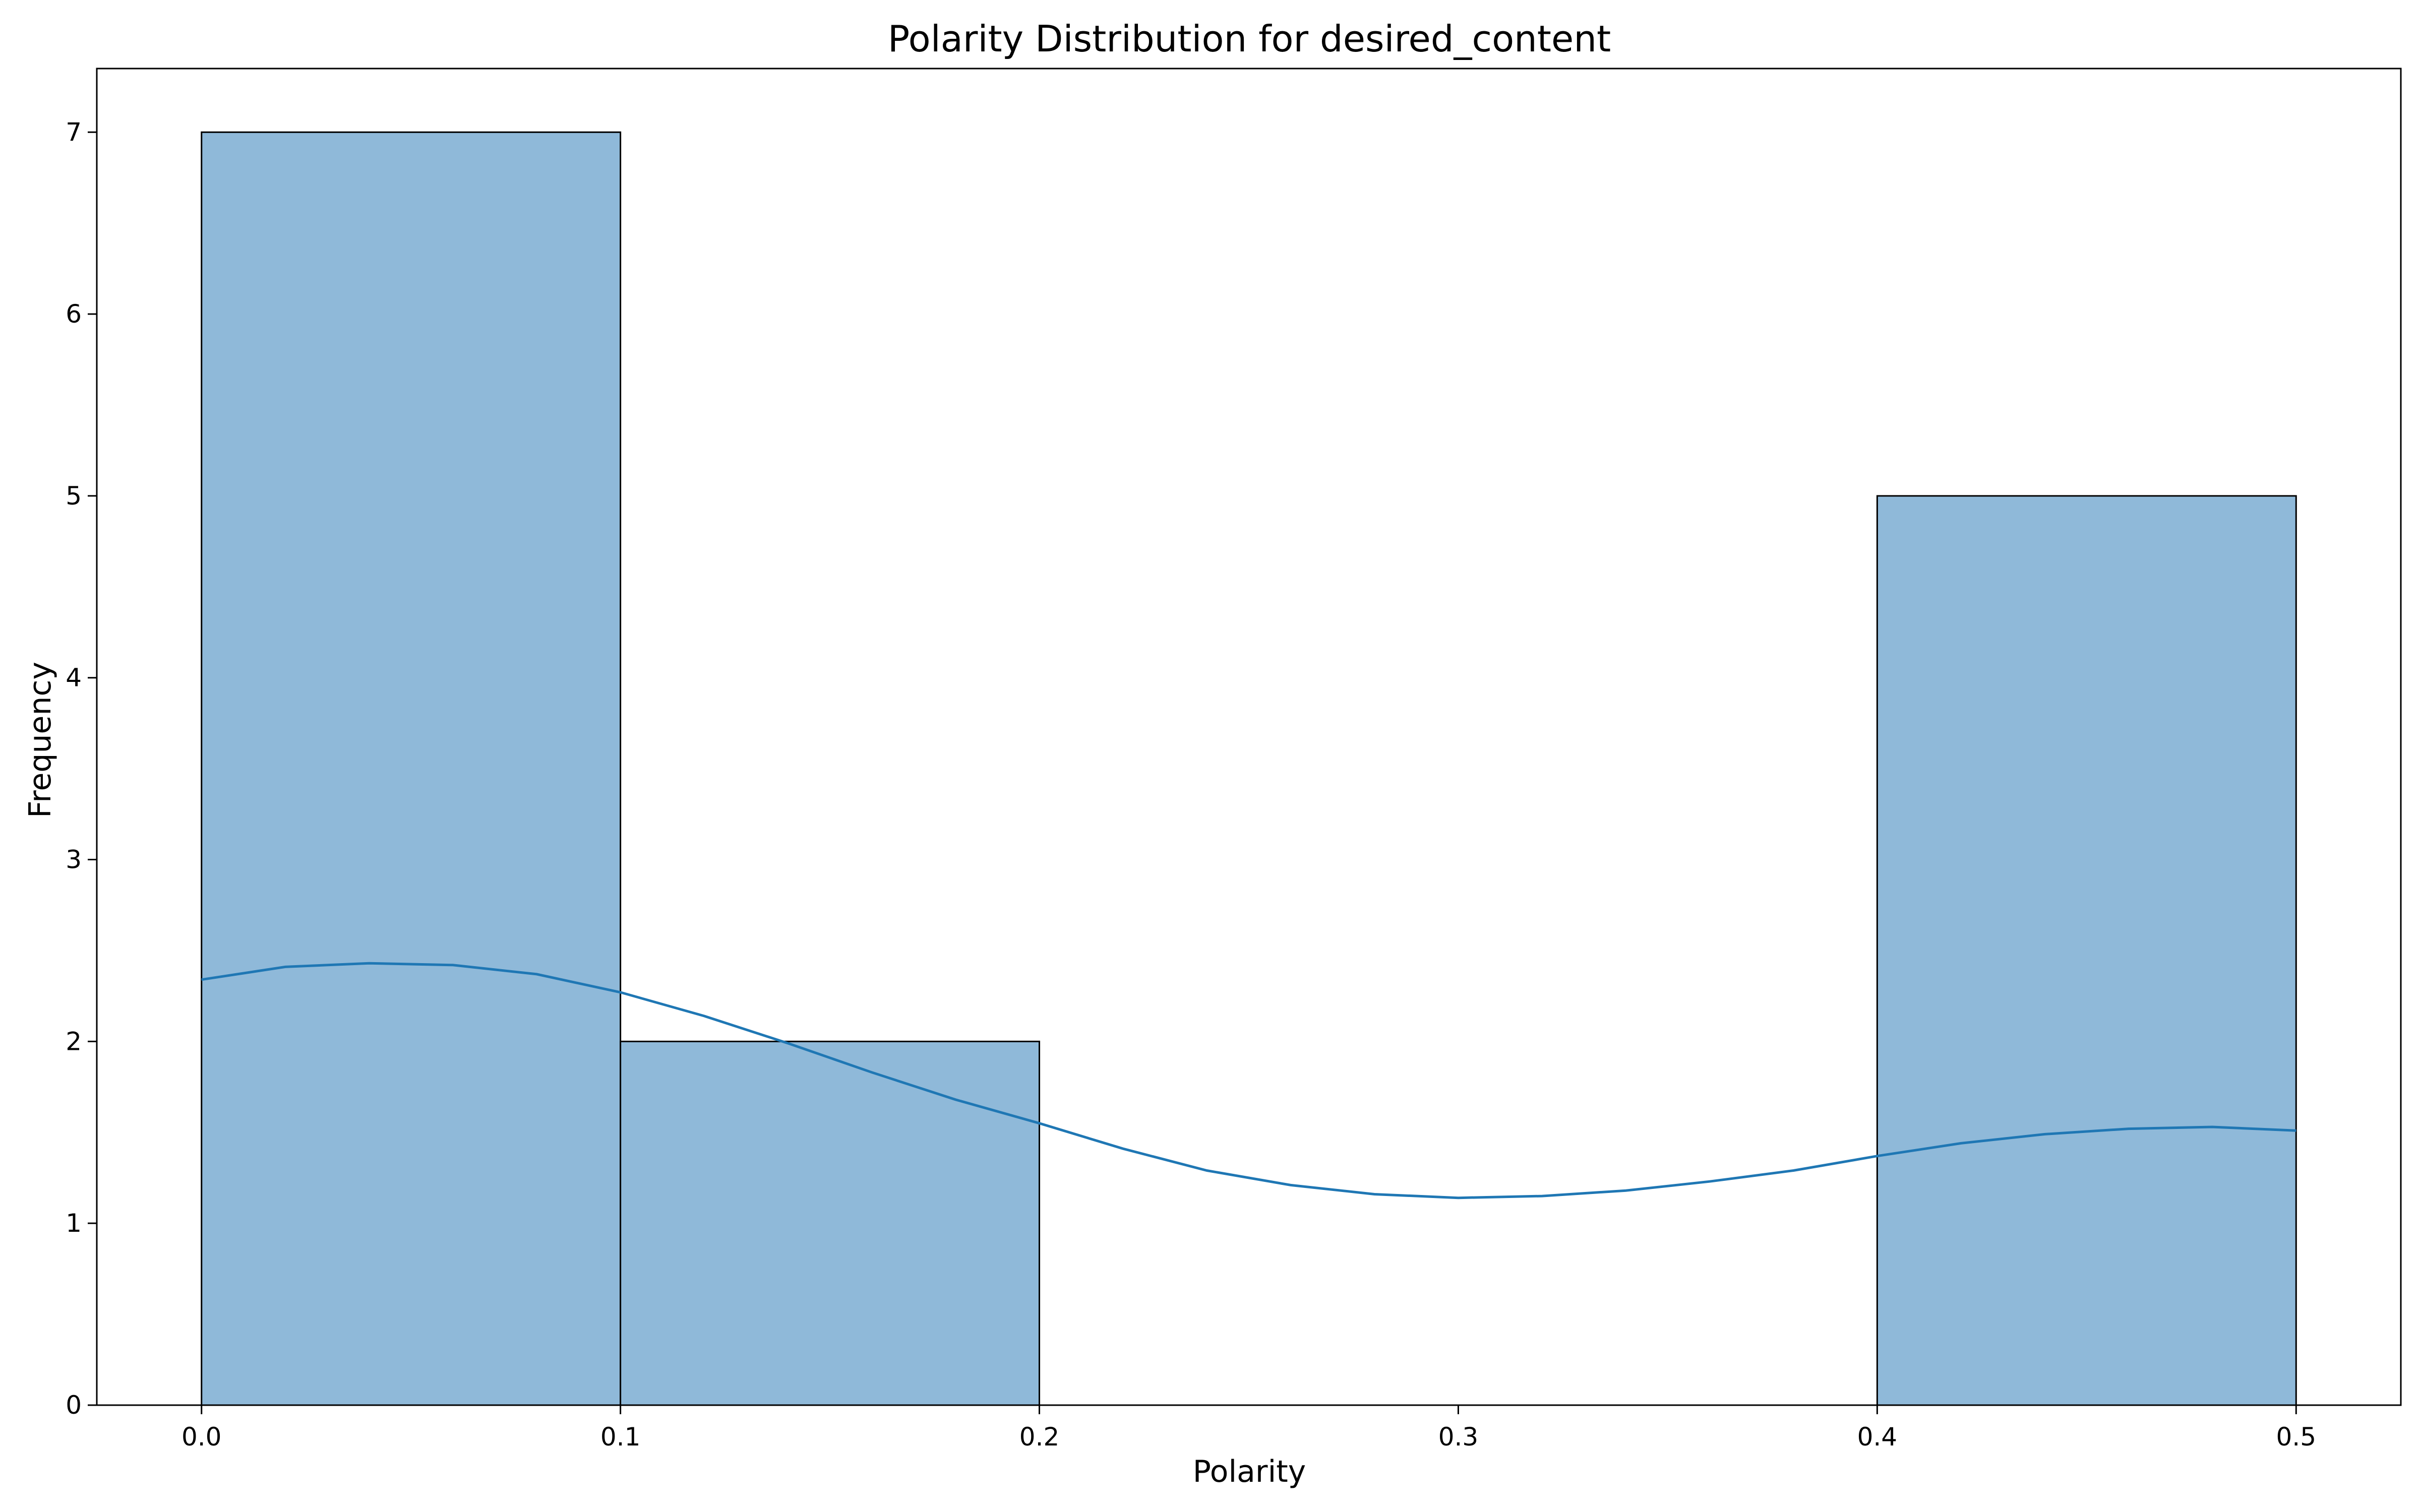  I want to click on y-tick-label: 3, so click(74, 859).